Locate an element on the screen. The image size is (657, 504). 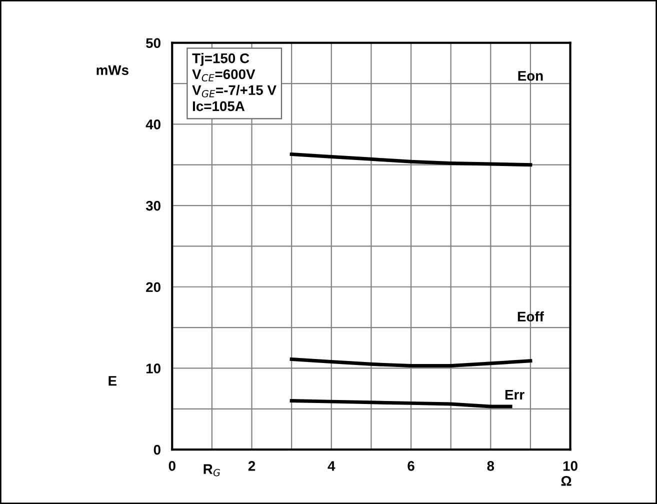
annotation: V$_{GE}$=-7/+15 V is located at coordinates (234, 91).